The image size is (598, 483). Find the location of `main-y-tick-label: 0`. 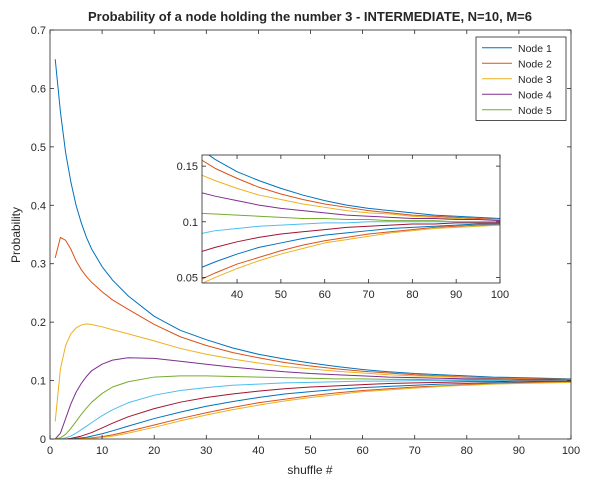

main-y-tick-label: 0 is located at coordinates (43, 440).